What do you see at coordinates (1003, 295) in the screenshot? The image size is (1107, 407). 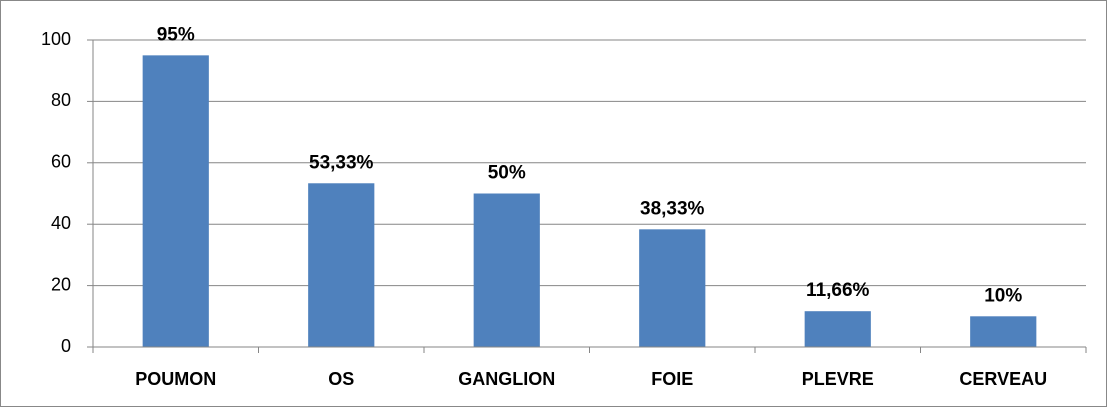 I see `value-label: 10%` at bounding box center [1003, 295].